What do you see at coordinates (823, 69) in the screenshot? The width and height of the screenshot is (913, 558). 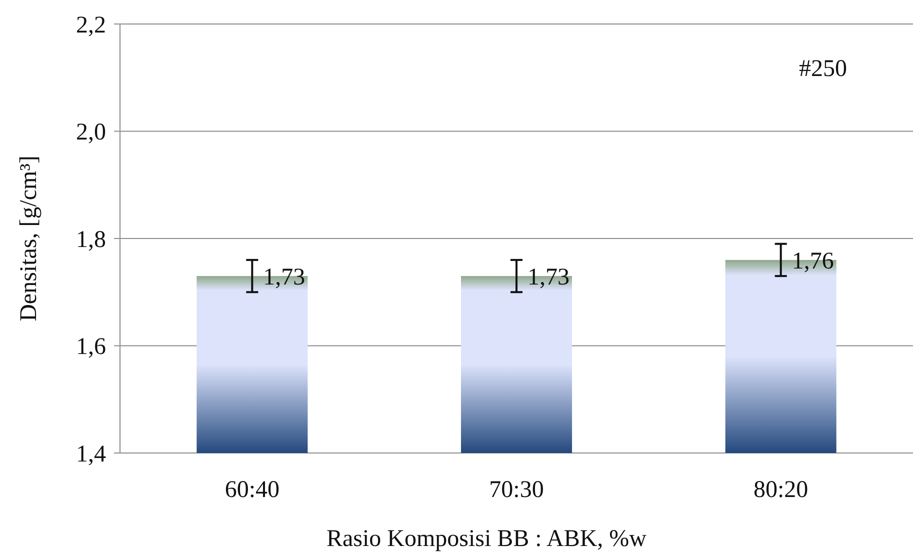 I see `annotation: #250` at bounding box center [823, 69].